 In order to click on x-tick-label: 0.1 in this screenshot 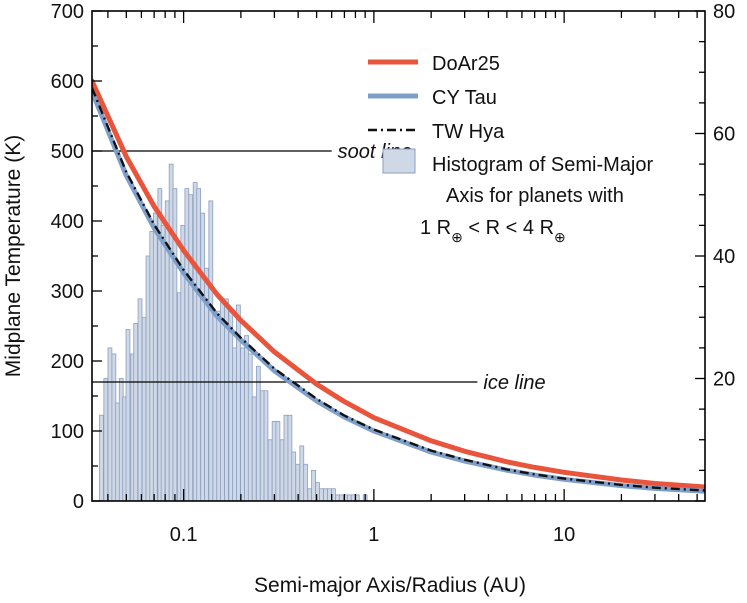, I will do `click(184, 535)`.